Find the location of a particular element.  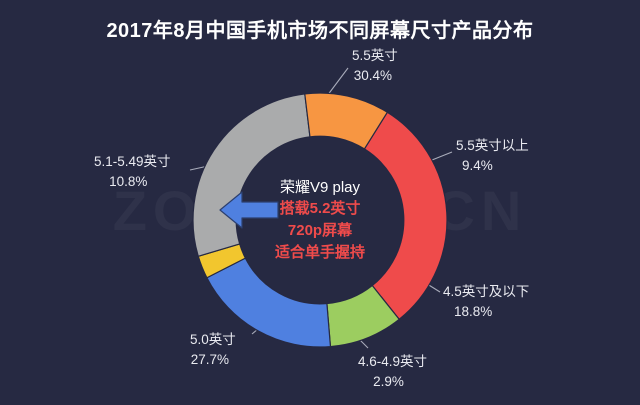

slice-label-above-5-5-inch: 5.5英寸以上 9.4% is located at coordinates (492, 156).